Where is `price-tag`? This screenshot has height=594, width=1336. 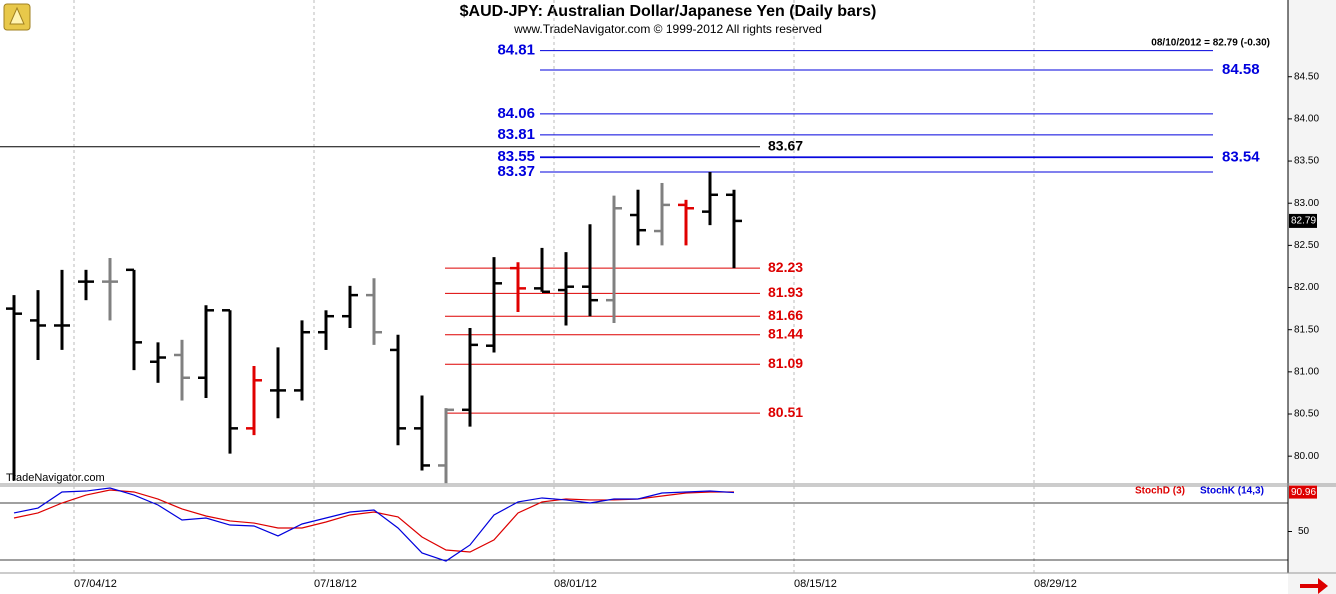 price-tag is located at coordinates (1303, 220).